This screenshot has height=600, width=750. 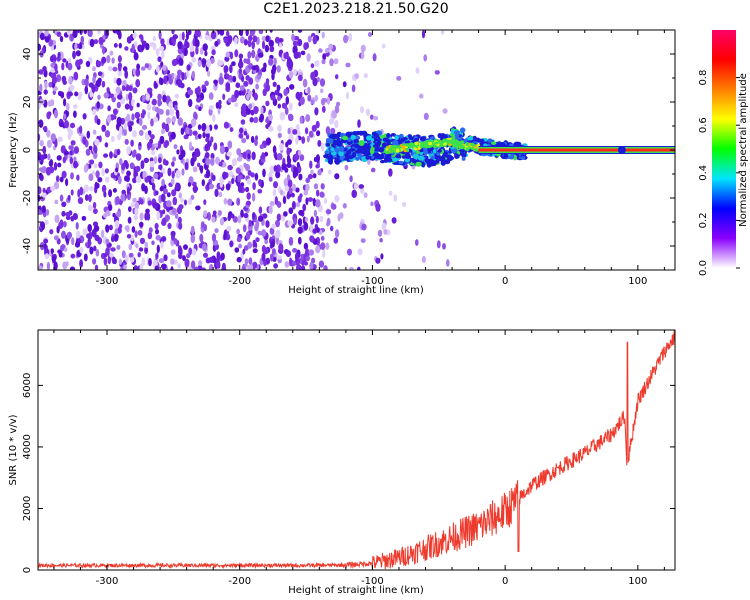 I want to click on colorbar-gradient, so click(x=724, y=149).